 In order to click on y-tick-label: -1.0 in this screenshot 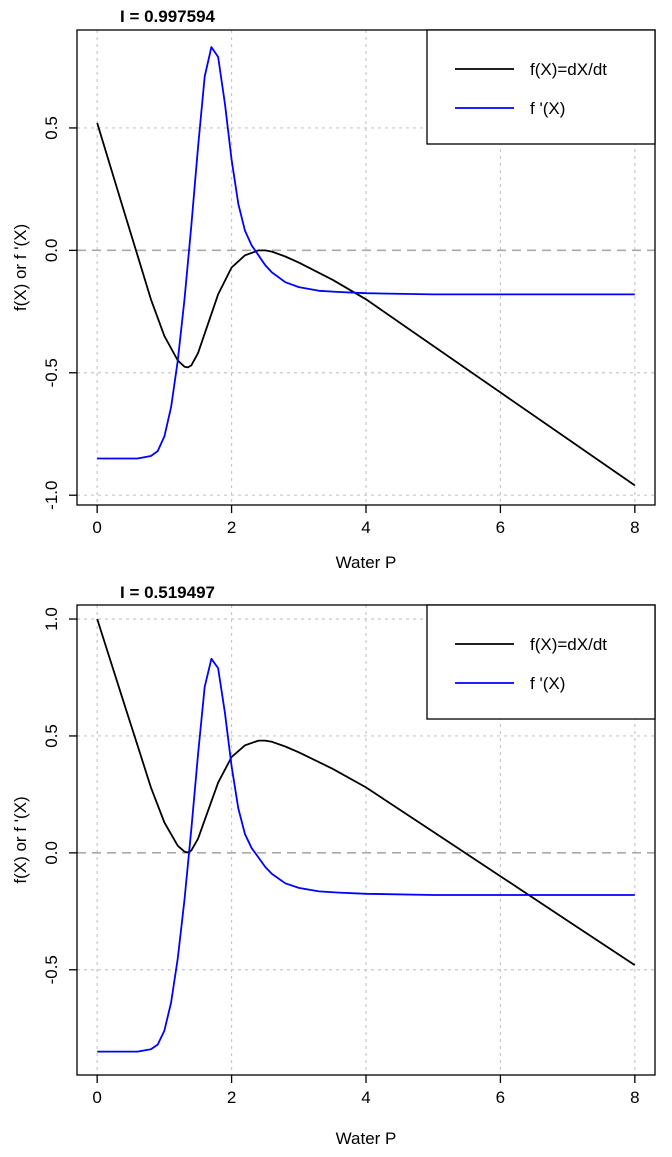, I will do `click(51, 495)`.